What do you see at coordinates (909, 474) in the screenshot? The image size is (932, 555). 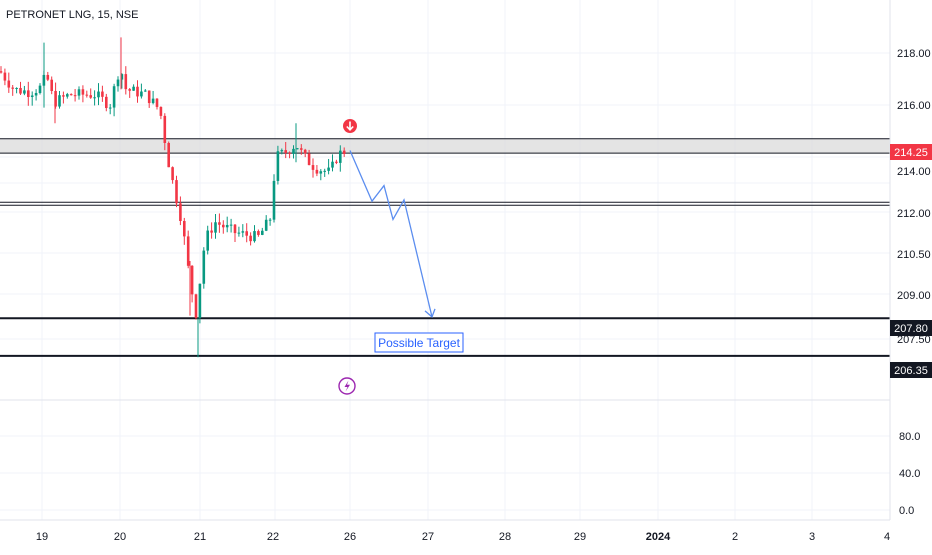 I see `indicator-axis: 80.0 40.0 0.0` at bounding box center [909, 474].